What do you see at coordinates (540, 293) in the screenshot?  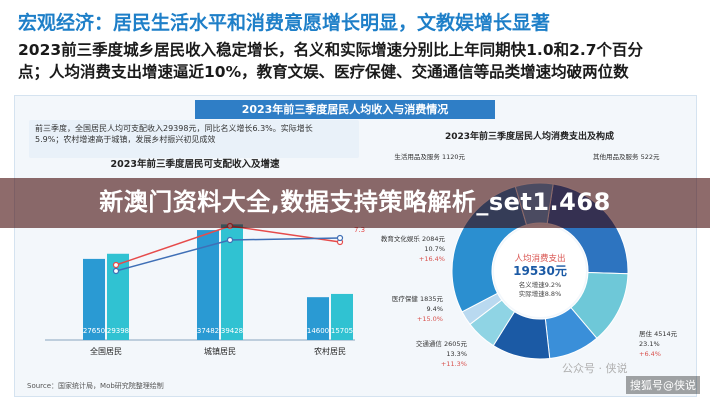 I see `center-note: 实际增速8.8%` at bounding box center [540, 293].